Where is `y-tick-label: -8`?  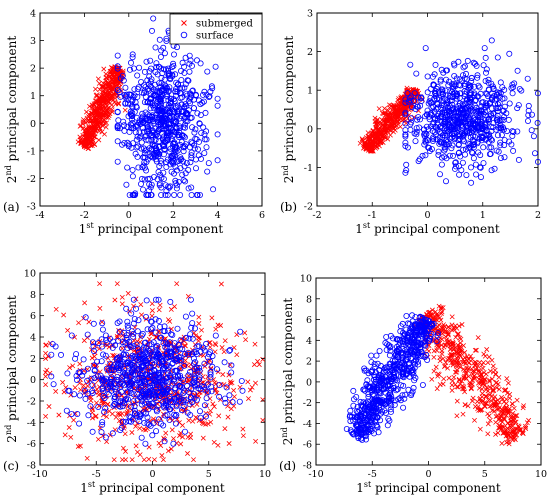 y-tick-label: -8 is located at coordinates (31, 466).